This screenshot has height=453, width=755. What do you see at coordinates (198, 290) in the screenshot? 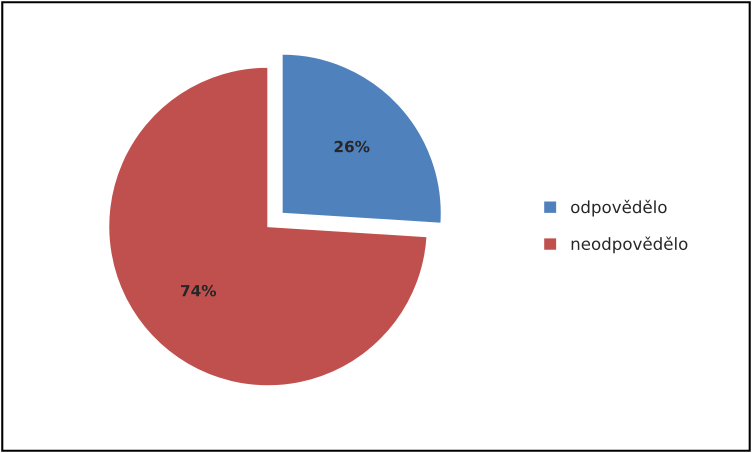
I see `data-label: 74%` at bounding box center [198, 290].